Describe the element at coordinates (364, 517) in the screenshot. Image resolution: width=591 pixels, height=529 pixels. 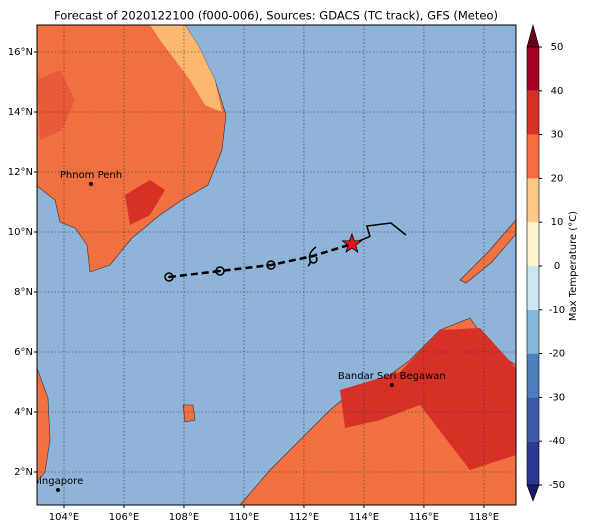
I see `x-tick-label: 114°E` at that location.